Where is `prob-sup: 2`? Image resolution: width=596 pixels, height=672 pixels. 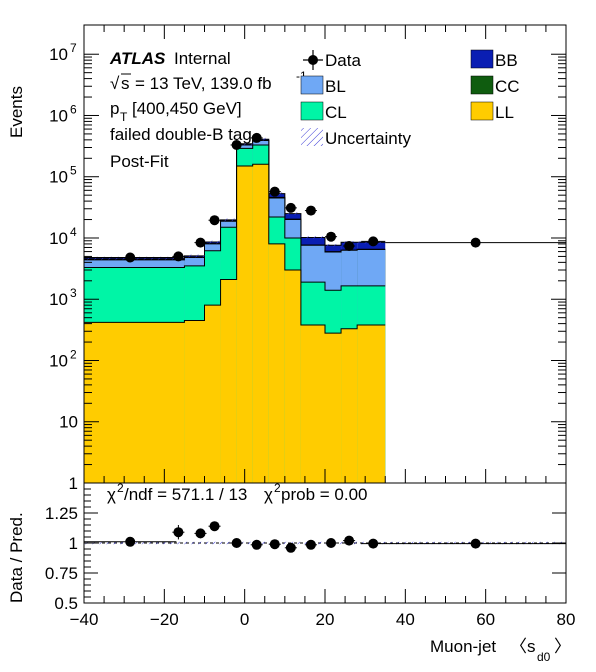
prob-sup: 2 is located at coordinates (277, 488).